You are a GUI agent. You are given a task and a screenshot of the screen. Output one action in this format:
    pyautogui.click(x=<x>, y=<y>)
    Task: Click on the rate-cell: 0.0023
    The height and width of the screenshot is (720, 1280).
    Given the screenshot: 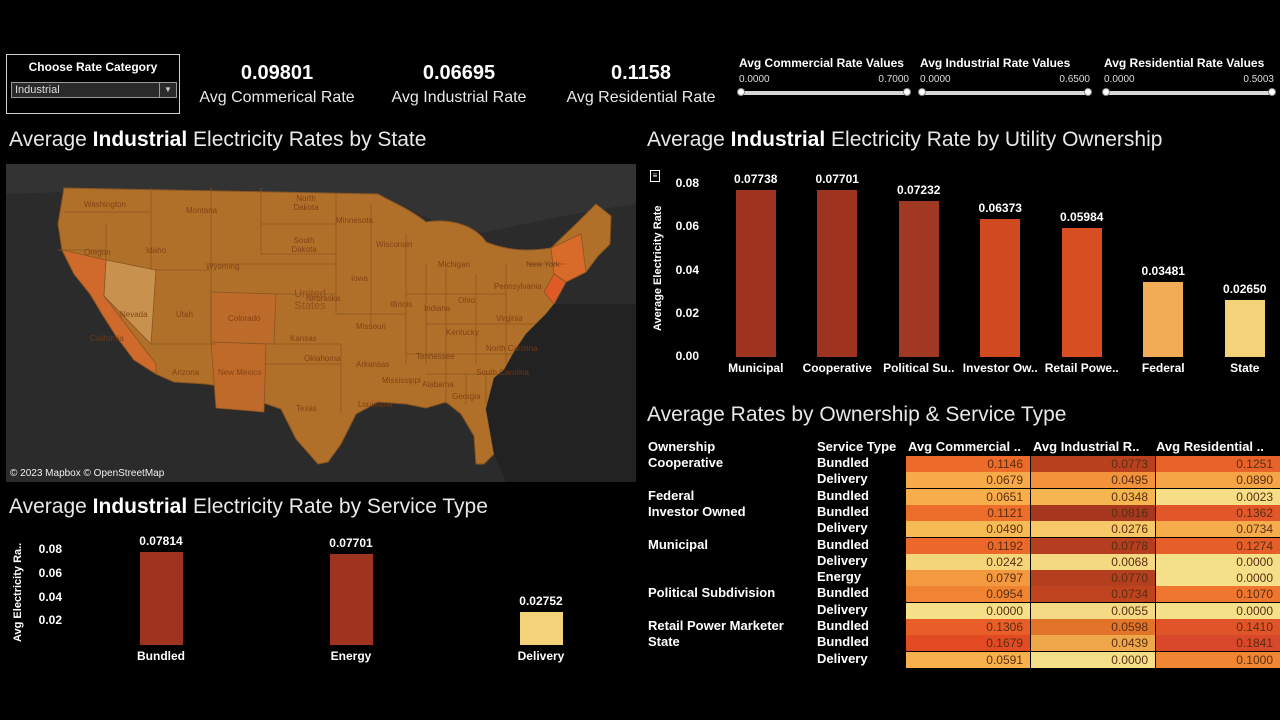 What is the action you would take?
    pyautogui.click(x=1218, y=496)
    